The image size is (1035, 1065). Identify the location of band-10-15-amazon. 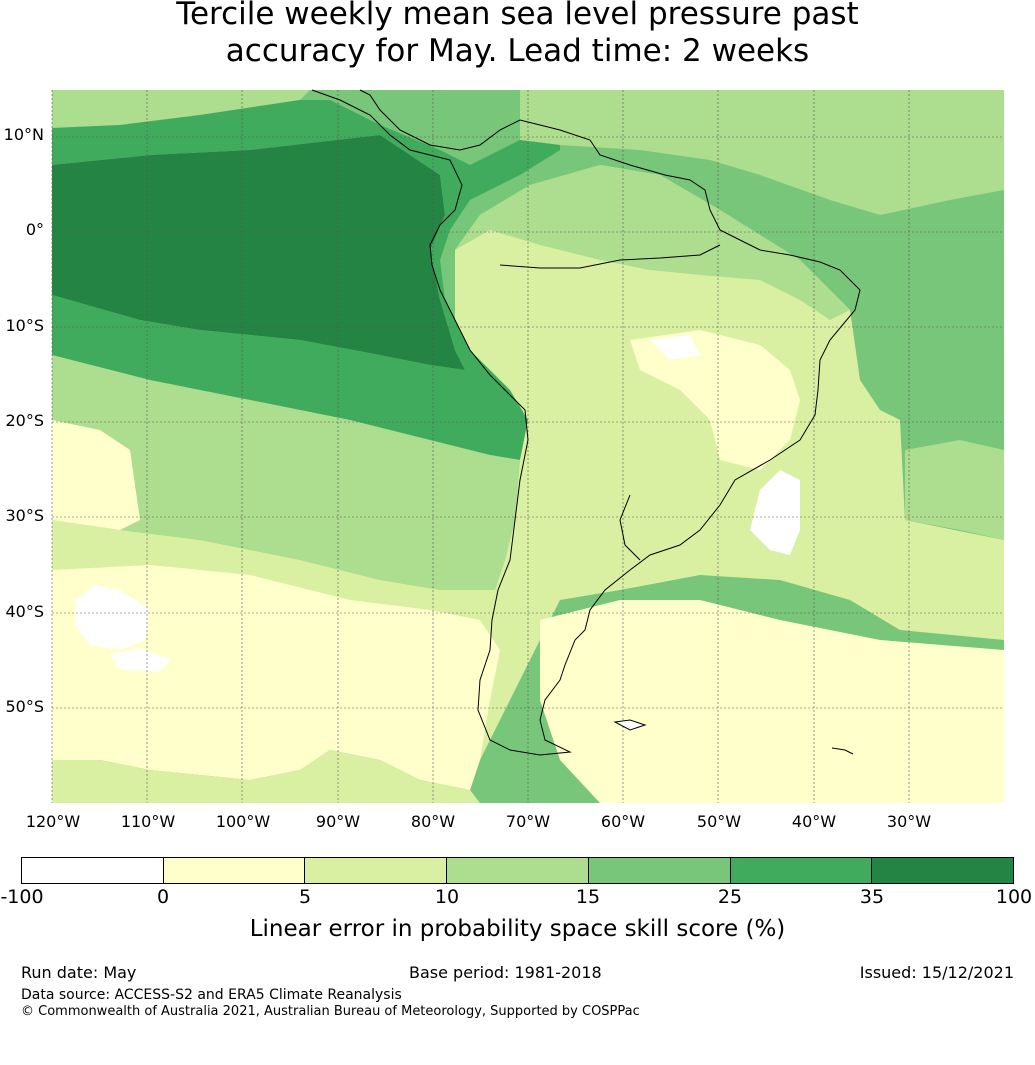
(652, 242).